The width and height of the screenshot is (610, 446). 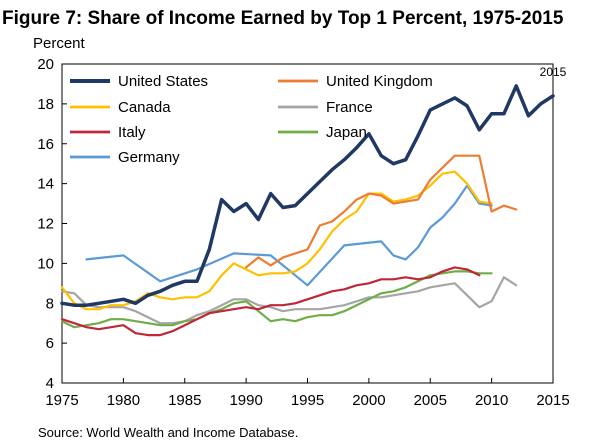 I want to click on legend-label-canada: Canada, so click(x=144, y=107).